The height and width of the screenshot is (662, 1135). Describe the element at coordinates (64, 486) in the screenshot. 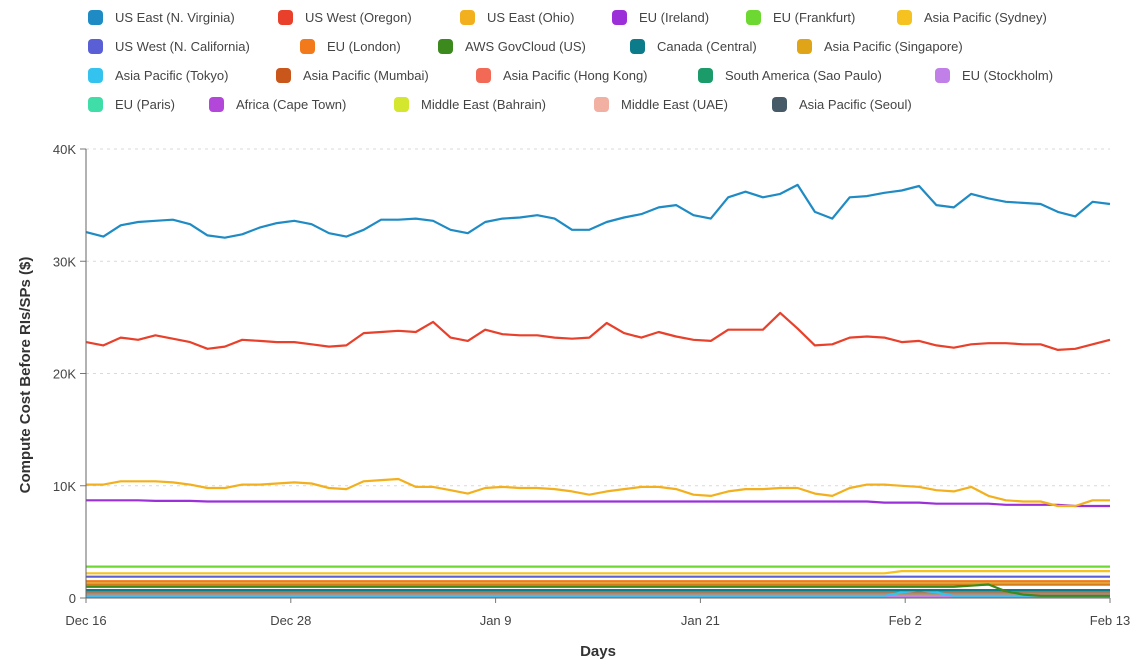

I see `y-tick-label: 10K` at that location.